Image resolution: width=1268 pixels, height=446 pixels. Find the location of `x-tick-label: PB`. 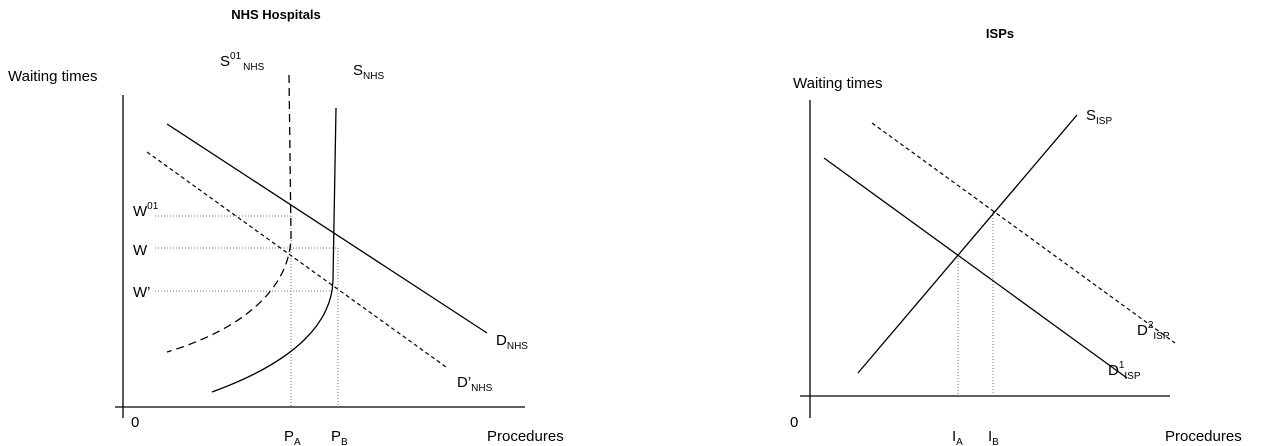

x-tick-label: PB is located at coordinates (339, 437).